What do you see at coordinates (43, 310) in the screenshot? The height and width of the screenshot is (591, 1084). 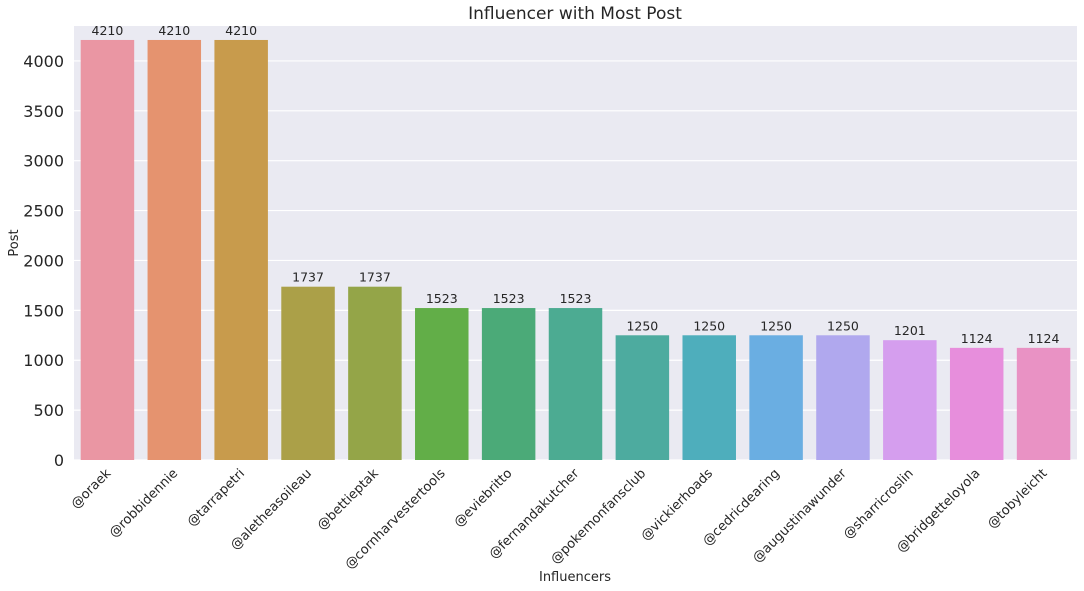 I see `y-tick-label: 1500` at bounding box center [43, 310].